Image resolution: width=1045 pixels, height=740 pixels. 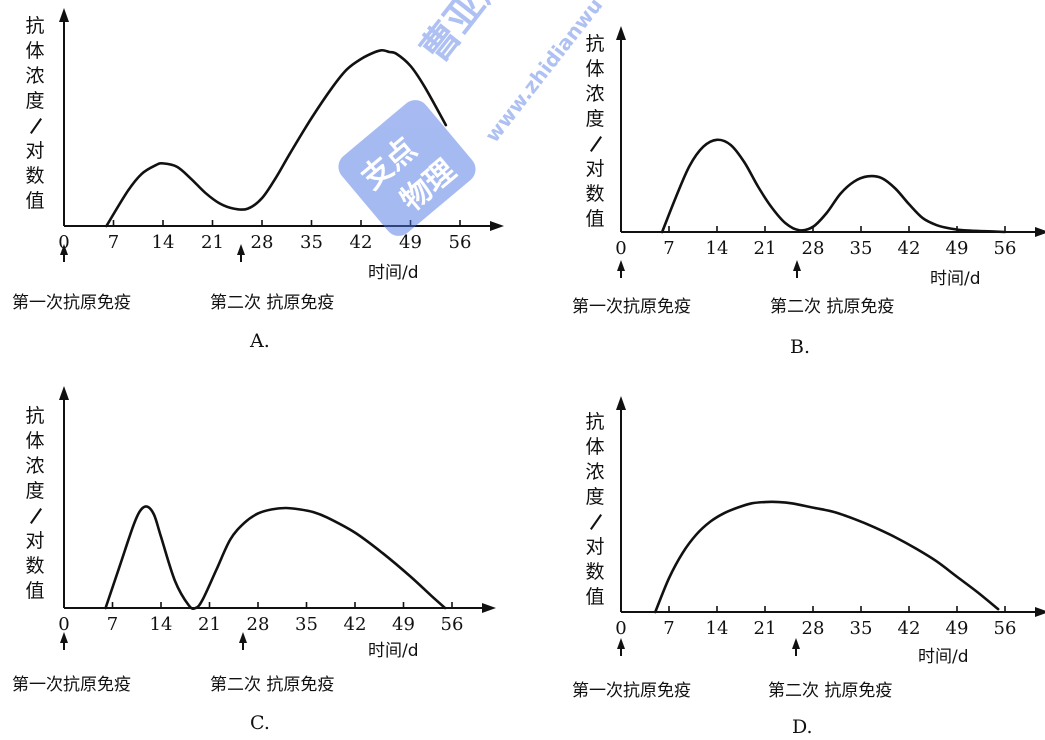 I want to click on panel-caption-b: B., so click(x=800, y=347).